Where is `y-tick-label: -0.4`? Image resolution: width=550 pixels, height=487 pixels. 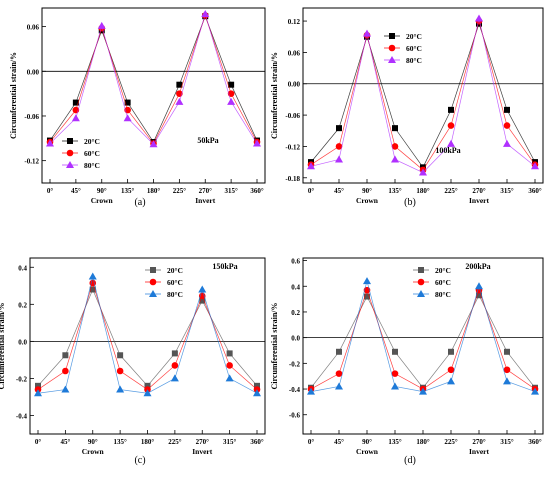 y-tick-label: -0.4 is located at coordinates (295, 390).